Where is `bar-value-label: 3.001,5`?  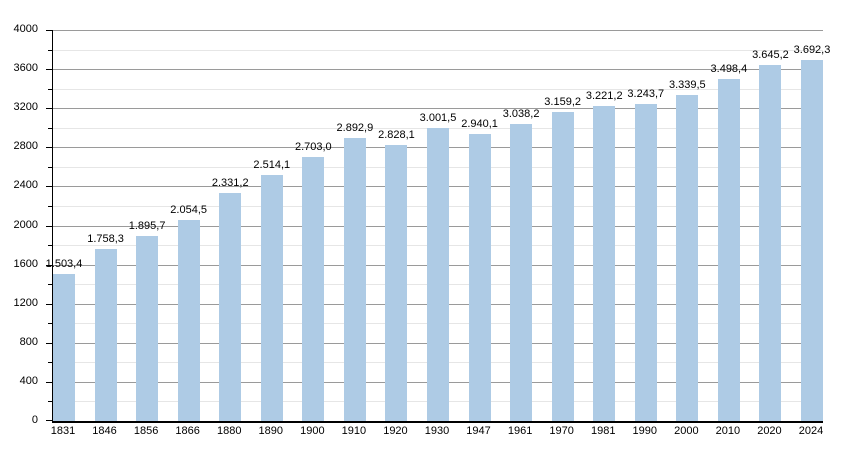 bar-value-label: 3.001,5 is located at coordinates (438, 117).